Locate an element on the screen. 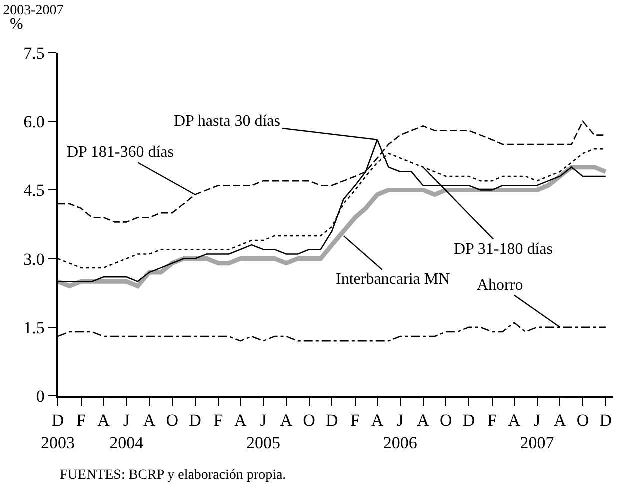  x-tick-label: J 2005 is located at coordinates (263, 431).